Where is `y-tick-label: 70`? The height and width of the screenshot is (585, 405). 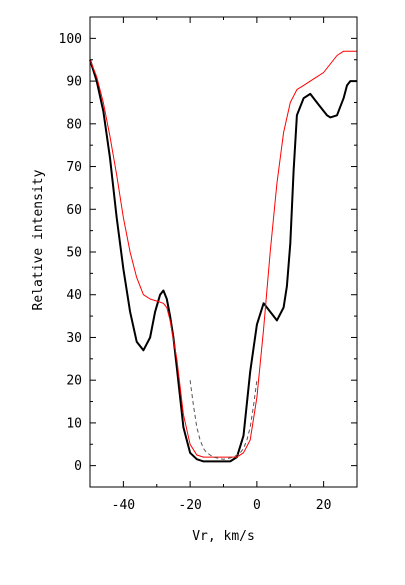 y-tick-label: 70 is located at coordinates (74, 167).